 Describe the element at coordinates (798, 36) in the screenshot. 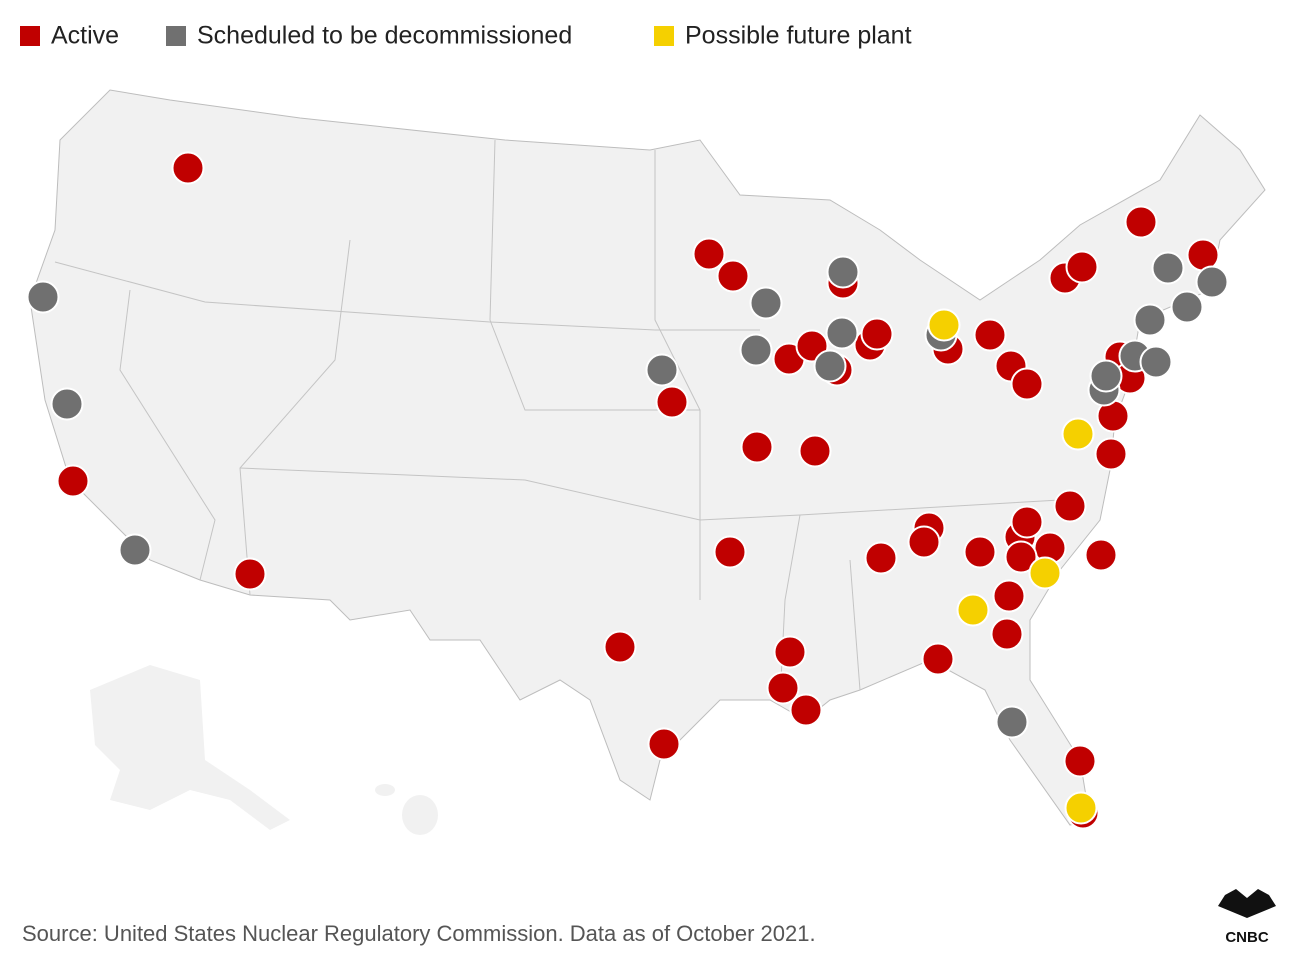

I see `legend-label: Possible future plant` at that location.